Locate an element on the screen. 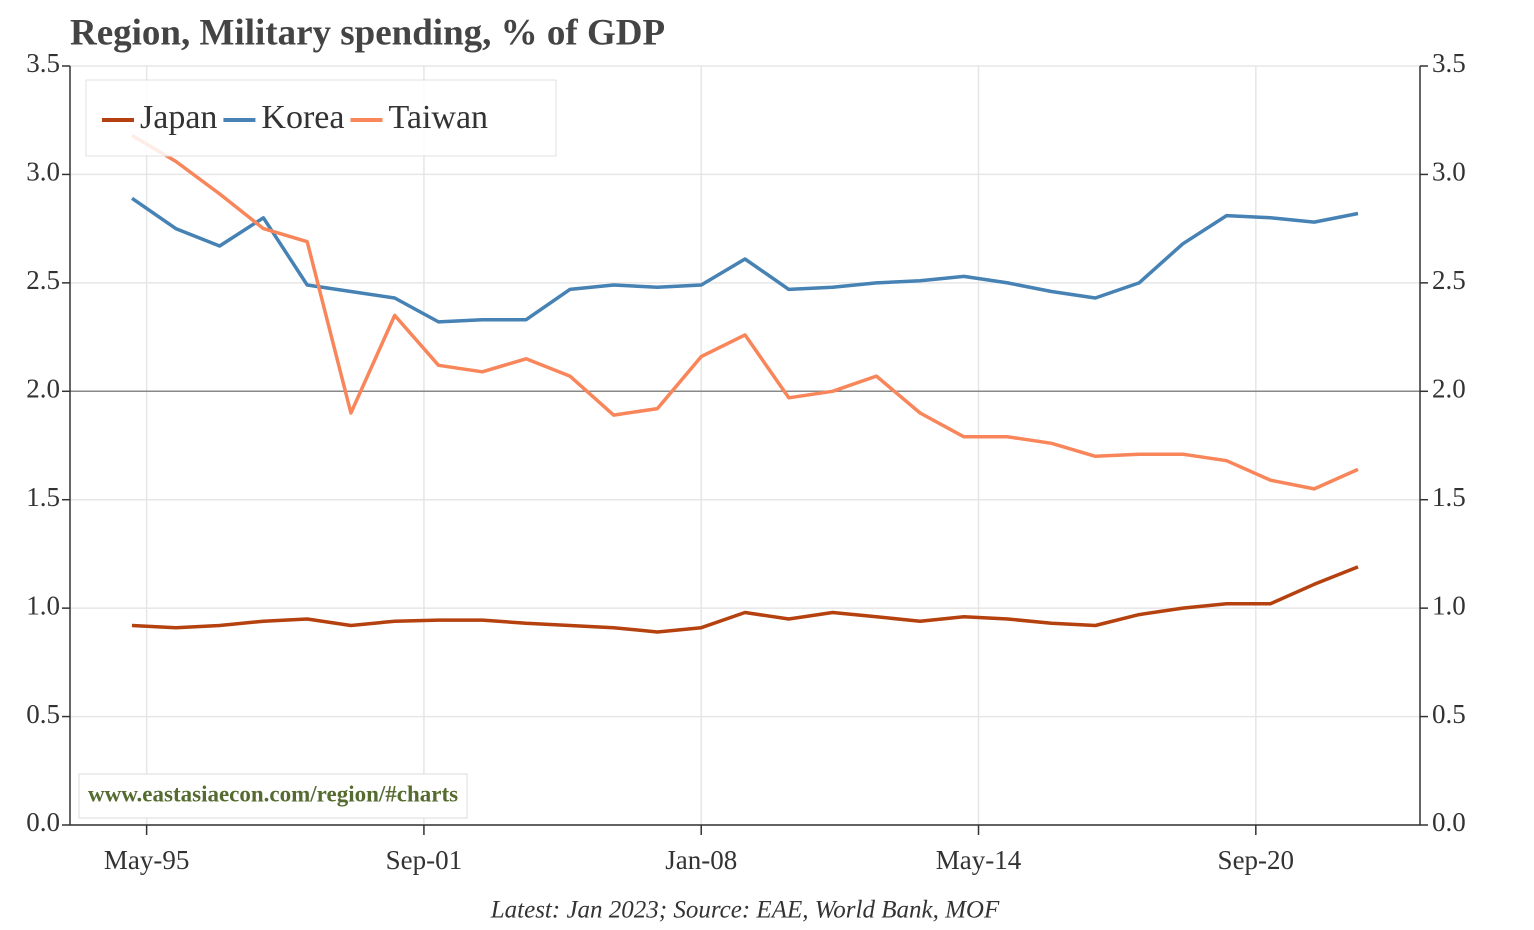 The image size is (1534, 930). legend-label: Korea is located at coordinates (302, 117).